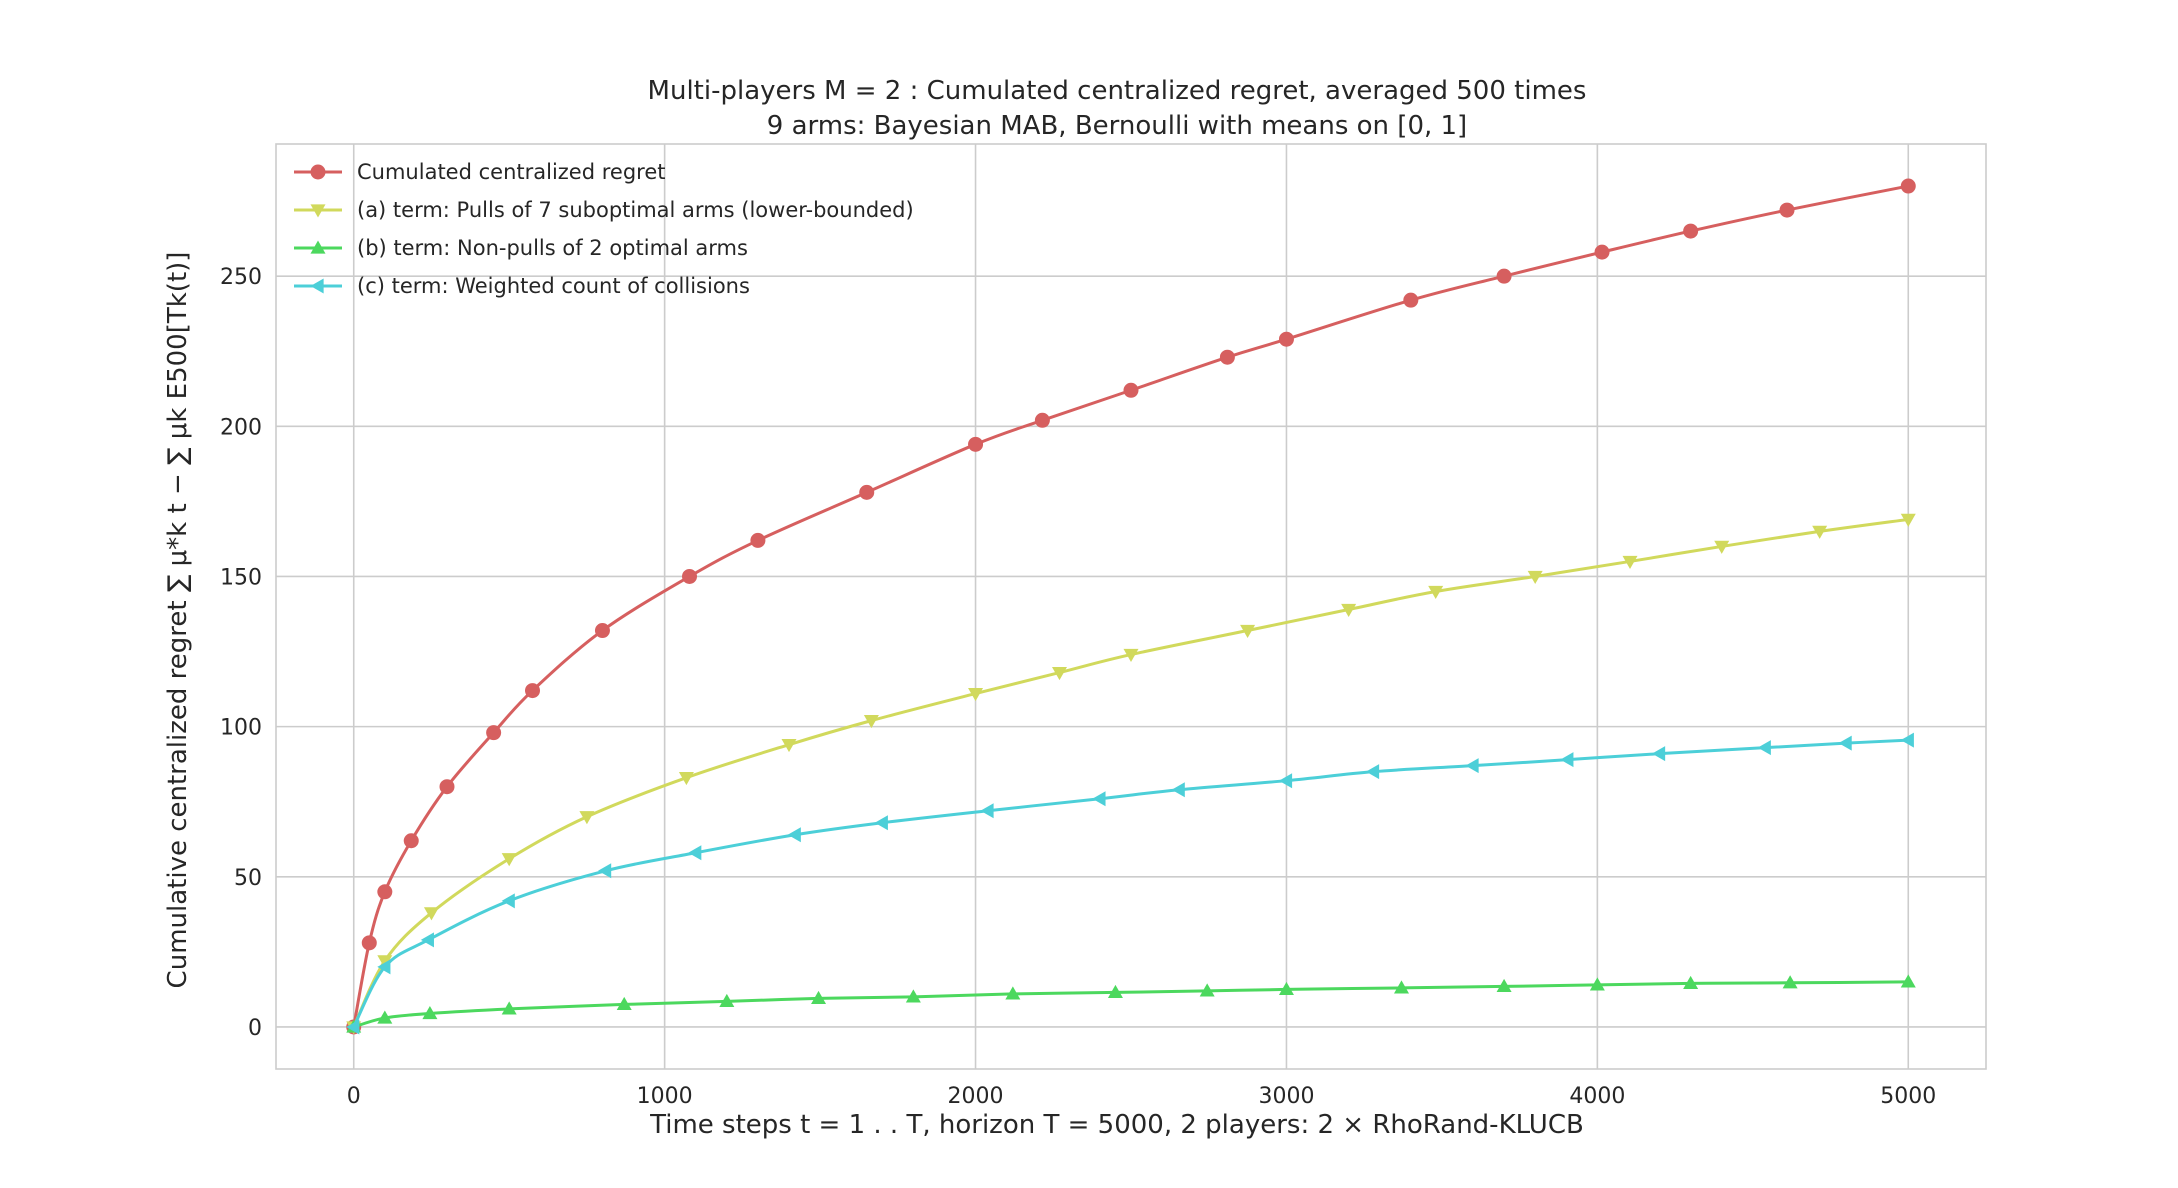 The width and height of the screenshot is (2178, 1188). What do you see at coordinates (552, 248) in the screenshot?
I see `legend-label: (b) term: Non-pulls of 2 optimal arms` at bounding box center [552, 248].